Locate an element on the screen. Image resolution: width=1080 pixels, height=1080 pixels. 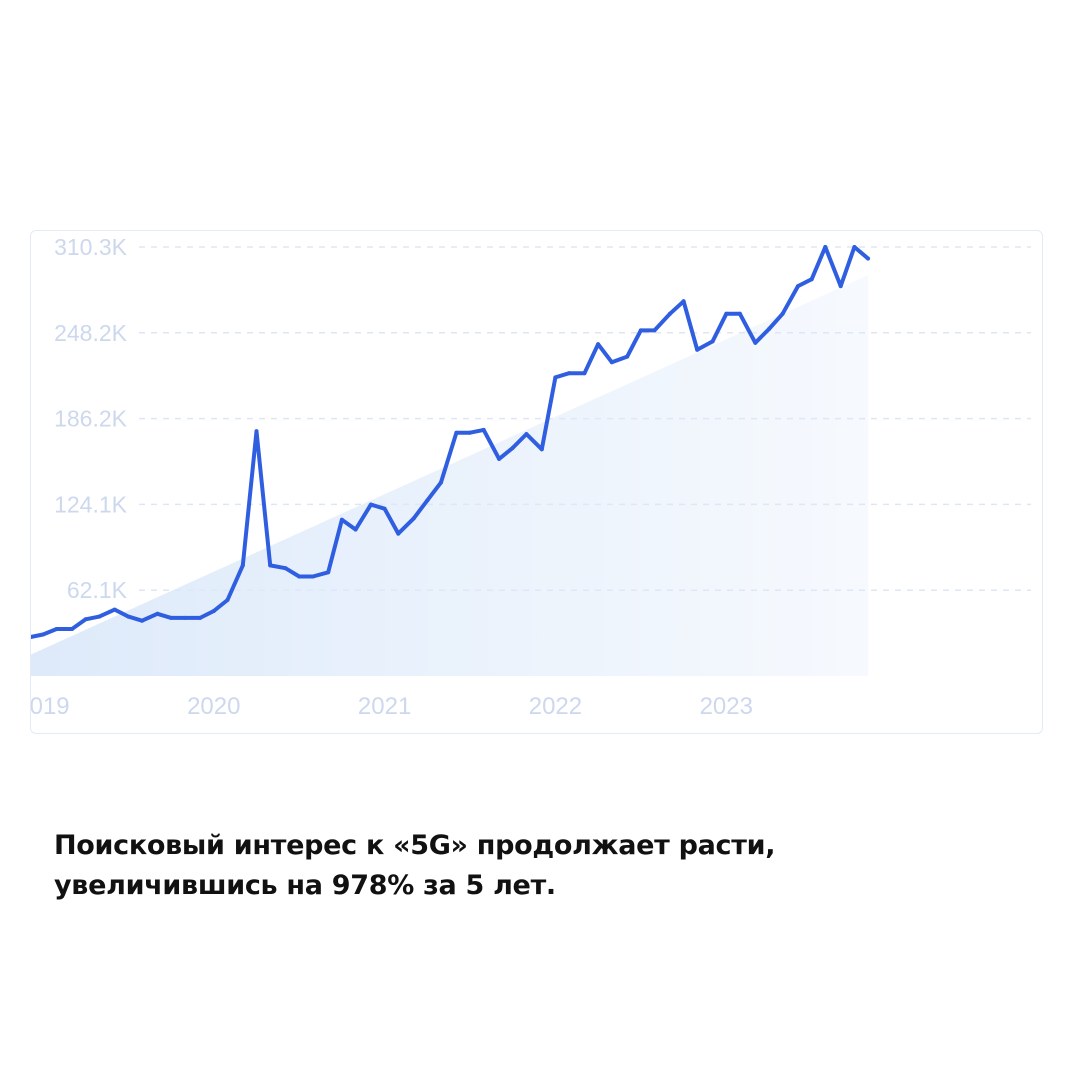
x-tick-label: 2022 is located at coordinates (555, 706).